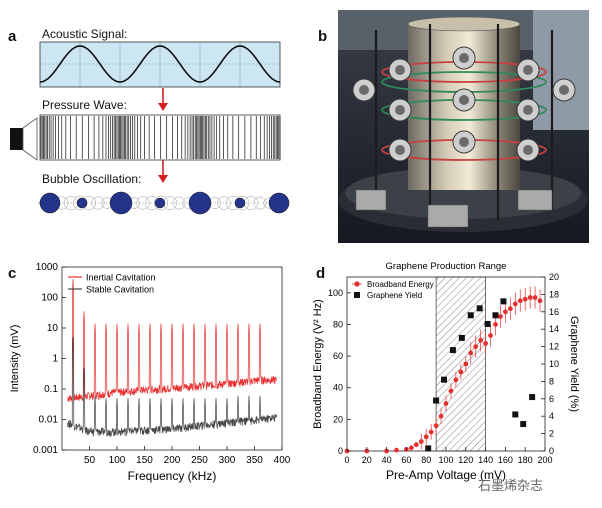 This screenshot has width=602, height=508. What do you see at coordinates (554, 364) in the screenshot?
I see `chart-d-y2-tick-label: 10` at bounding box center [554, 364].